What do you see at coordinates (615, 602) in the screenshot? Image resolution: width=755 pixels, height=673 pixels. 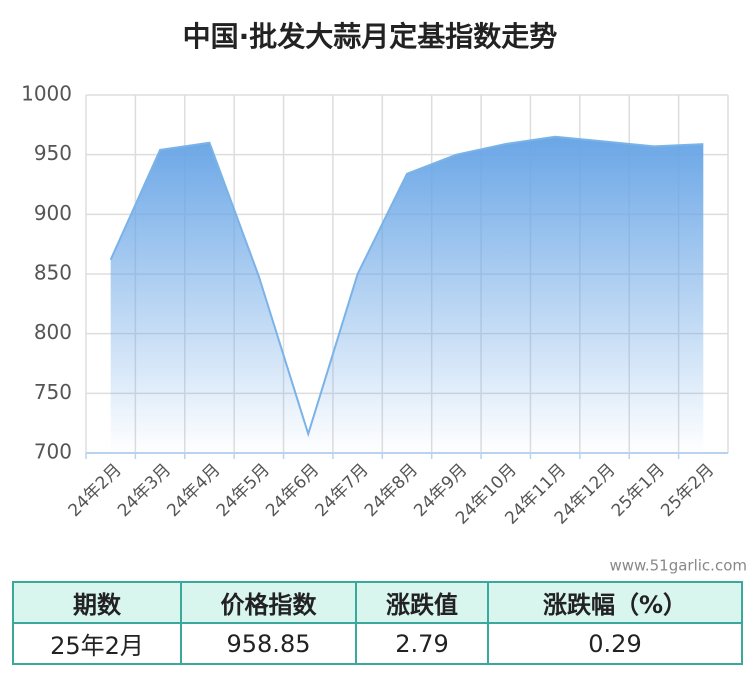 I see `header-cell: 涨跌幅（%）` at bounding box center [615, 602].